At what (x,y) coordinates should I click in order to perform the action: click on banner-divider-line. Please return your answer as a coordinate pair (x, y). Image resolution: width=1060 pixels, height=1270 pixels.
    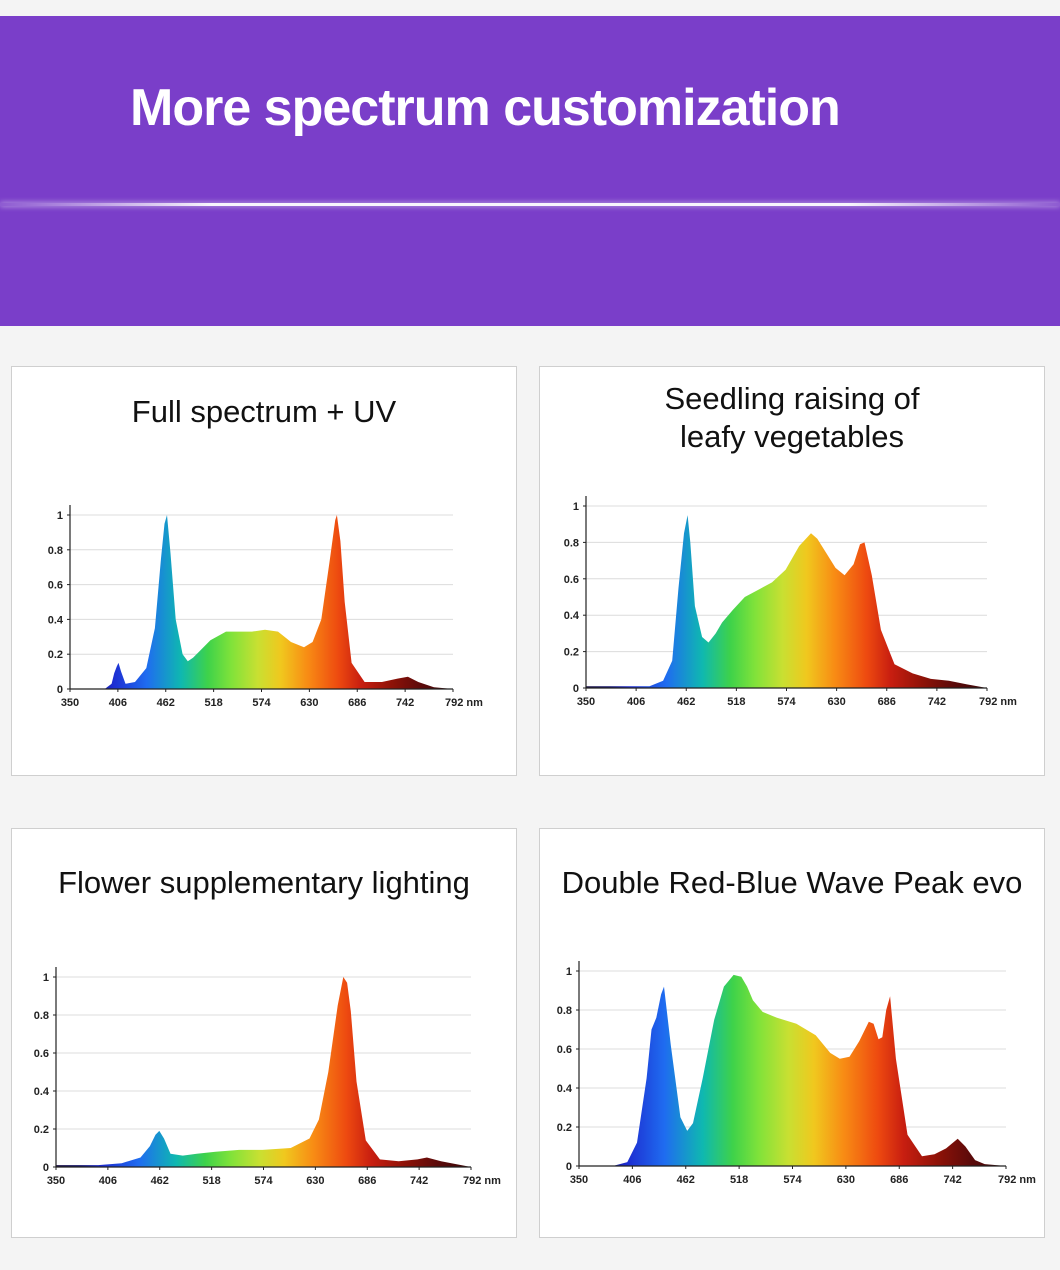
    Looking at the image, I should click on (530, 204).